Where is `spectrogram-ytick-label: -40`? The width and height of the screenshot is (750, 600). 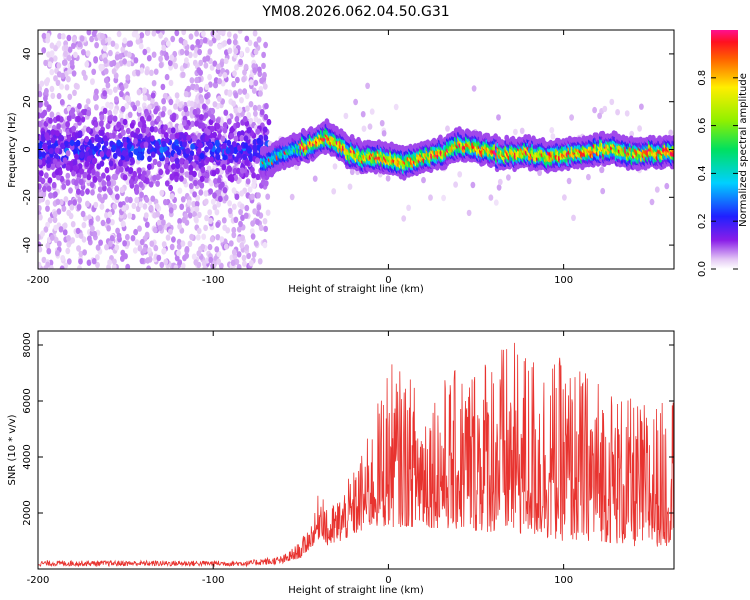 spectrogram-ytick-label: -40 is located at coordinates (27, 245).